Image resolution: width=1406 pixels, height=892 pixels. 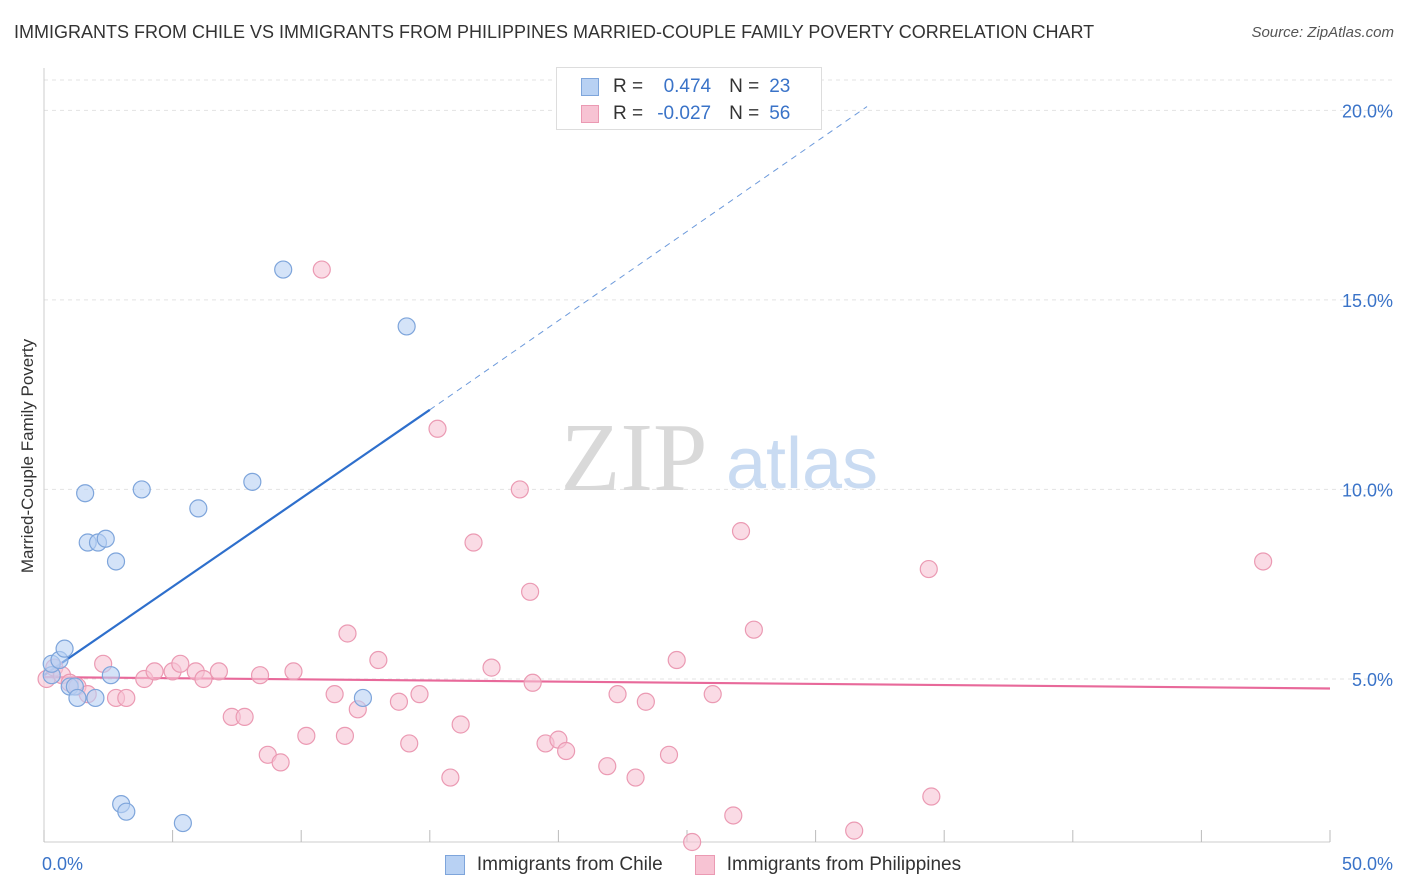 I want to click on series-swatch-chile, so click(x=454, y=865).